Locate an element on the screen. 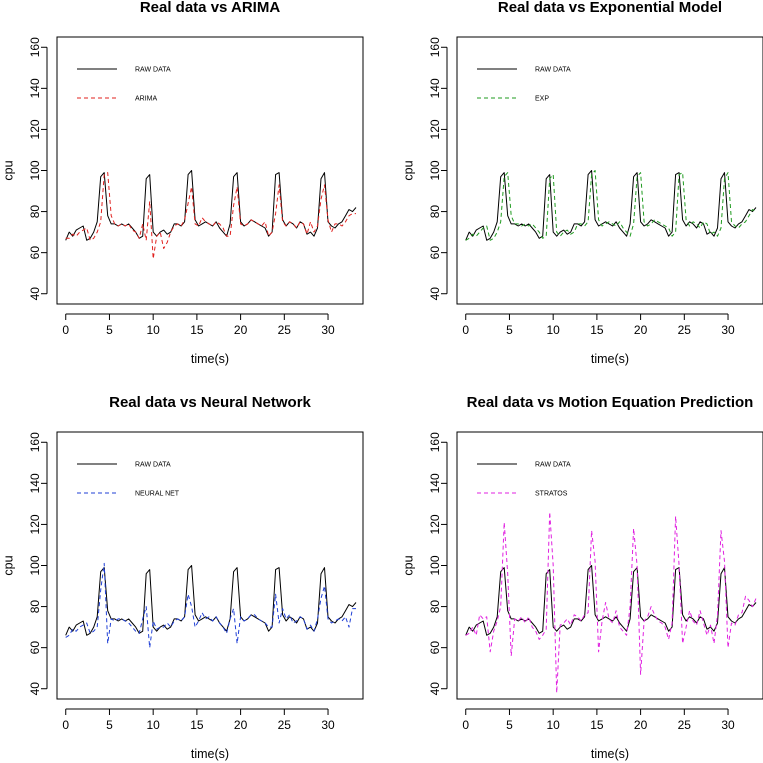  chart-title: Real data vs Motion Equation Prediction is located at coordinates (610, 402).